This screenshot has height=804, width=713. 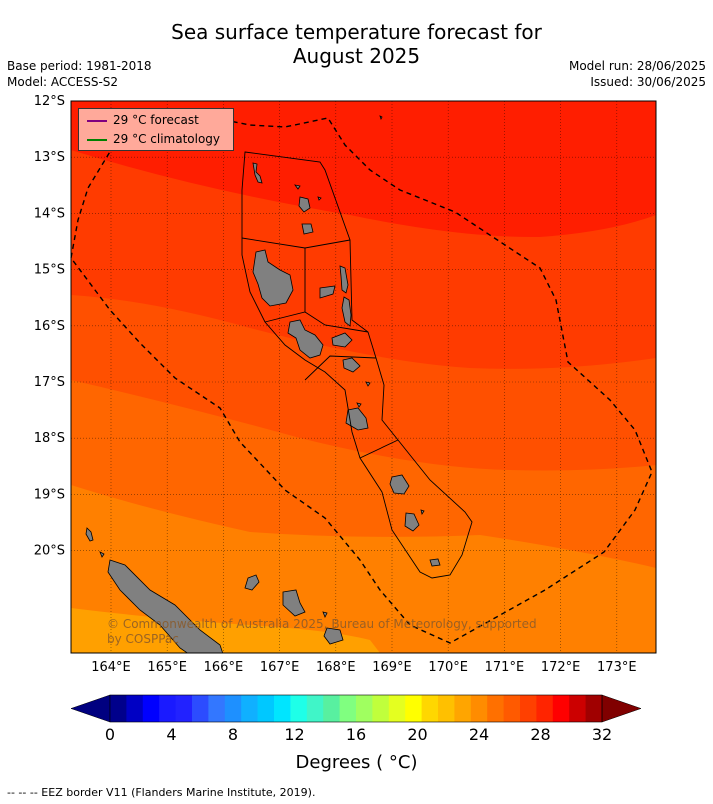 I want to click on lat-label: 15°S, so click(x=49, y=270).